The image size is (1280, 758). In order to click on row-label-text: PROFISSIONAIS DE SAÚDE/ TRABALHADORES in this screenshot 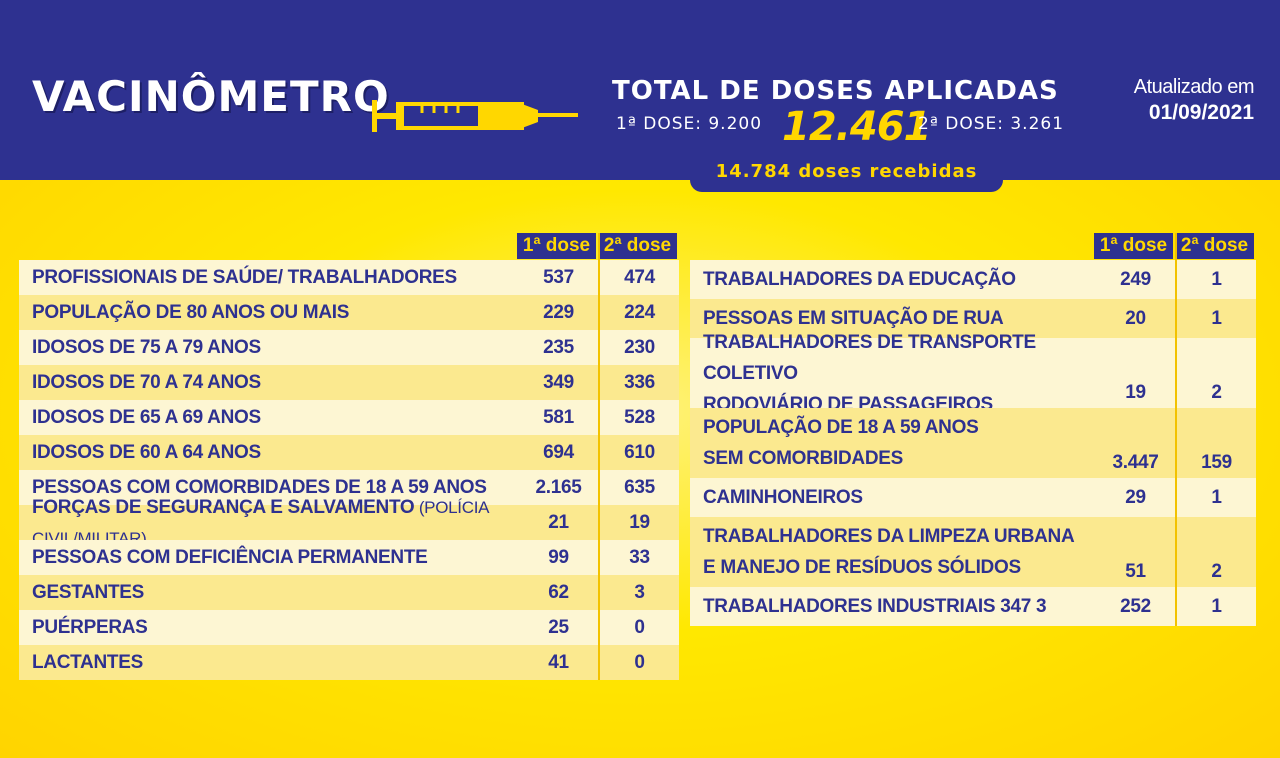, I will do `click(244, 277)`.